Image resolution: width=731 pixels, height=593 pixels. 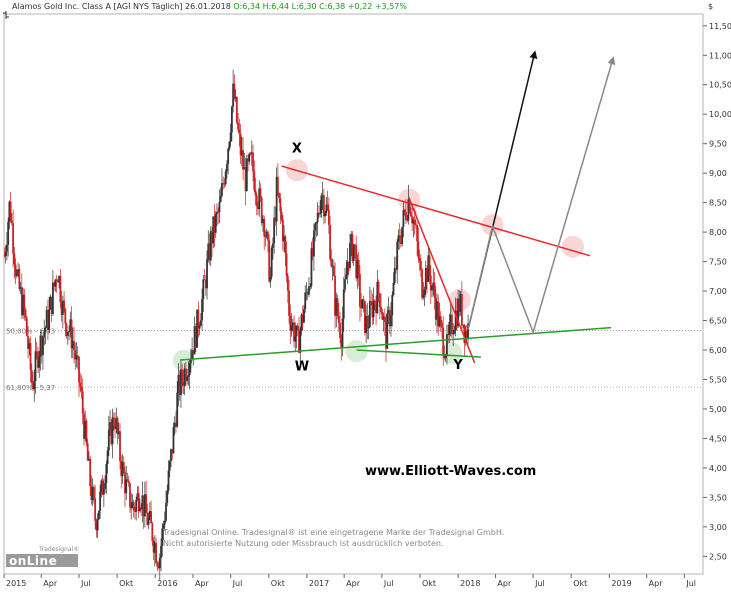 What do you see at coordinates (720, 26) in the screenshot?
I see `y-tick-label: 11,50` at bounding box center [720, 26].